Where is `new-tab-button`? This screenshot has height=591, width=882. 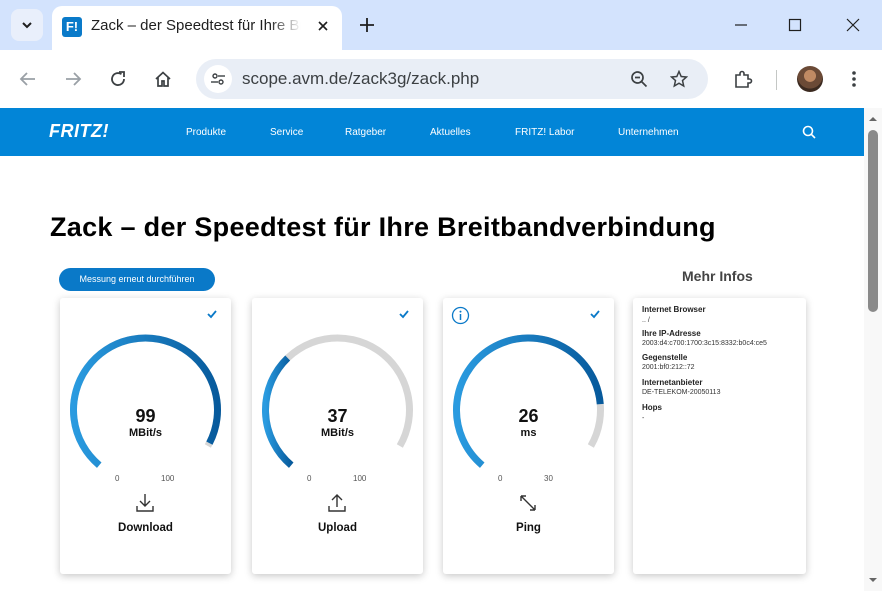
new-tab-button is located at coordinates (367, 25).